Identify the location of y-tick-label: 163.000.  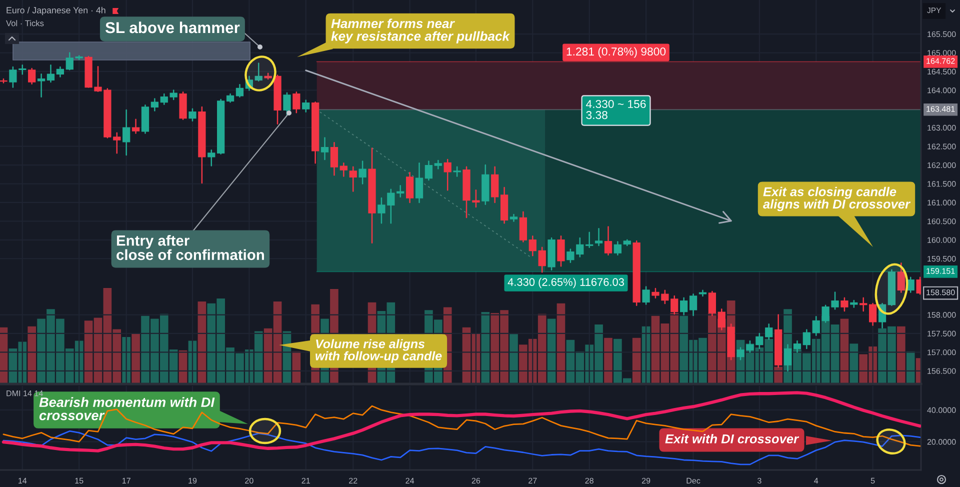
(942, 127).